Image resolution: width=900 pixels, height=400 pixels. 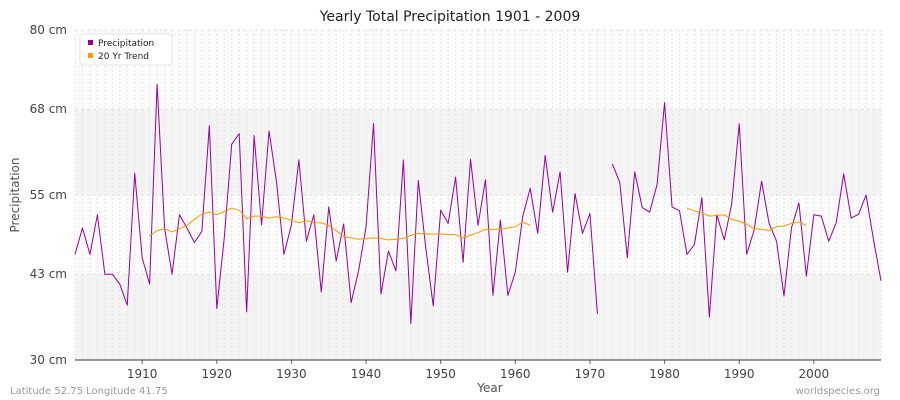 I want to click on x-tick-label: 1960, so click(x=515, y=374).